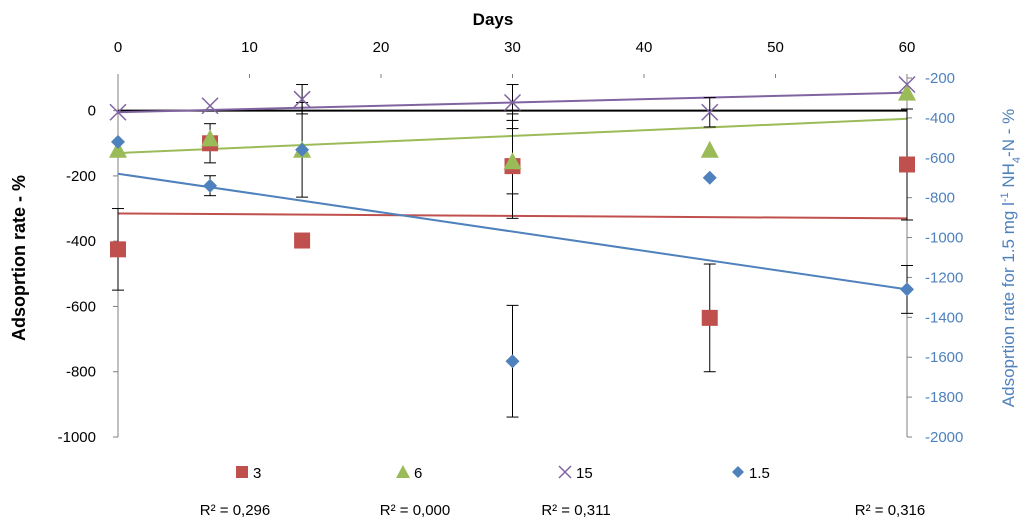 This screenshot has height=528, width=1025. Describe the element at coordinates (940, 118) in the screenshot. I see `y-right-tick-label: -400` at that location.